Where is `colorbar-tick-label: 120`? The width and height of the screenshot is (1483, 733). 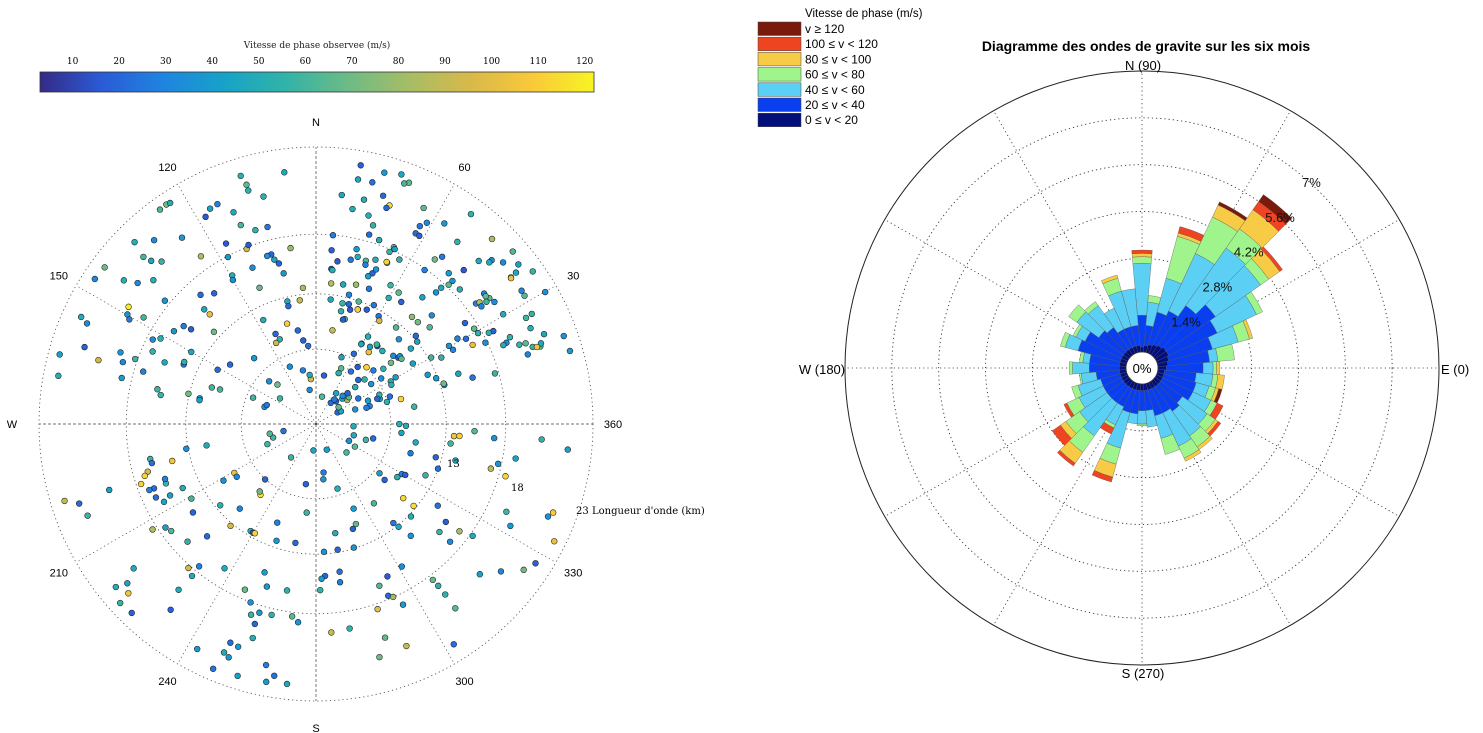
colorbar-tick-label: 120 is located at coordinates (584, 62).